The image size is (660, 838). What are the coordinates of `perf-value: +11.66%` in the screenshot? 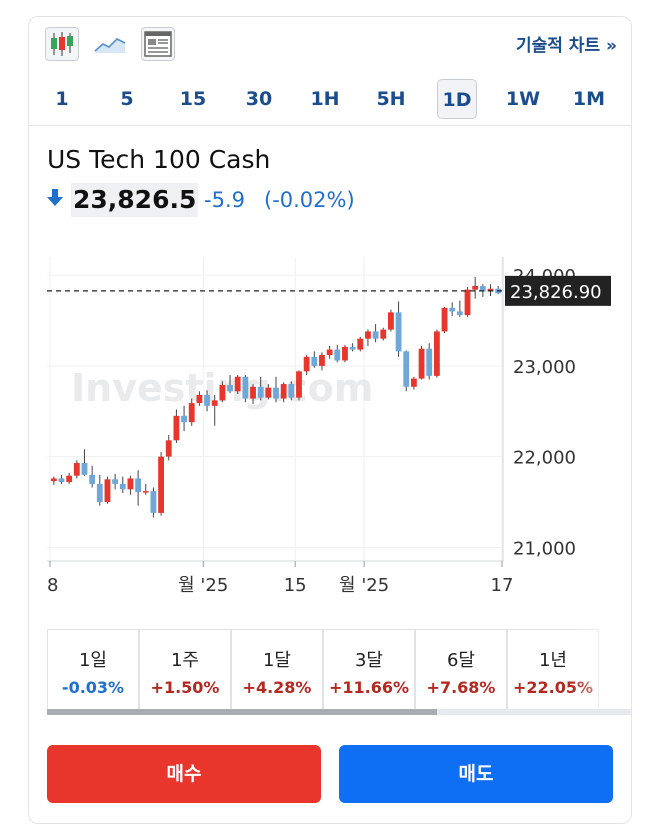 It's located at (369, 687).